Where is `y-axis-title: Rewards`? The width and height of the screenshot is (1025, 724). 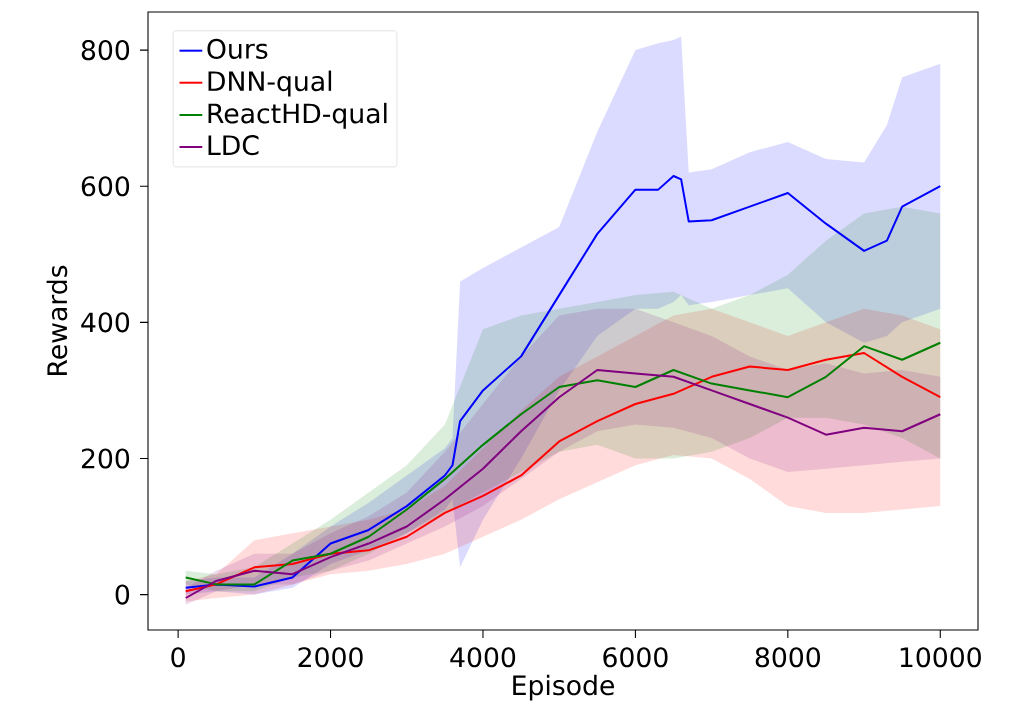 y-axis-title: Rewards is located at coordinates (57, 320).